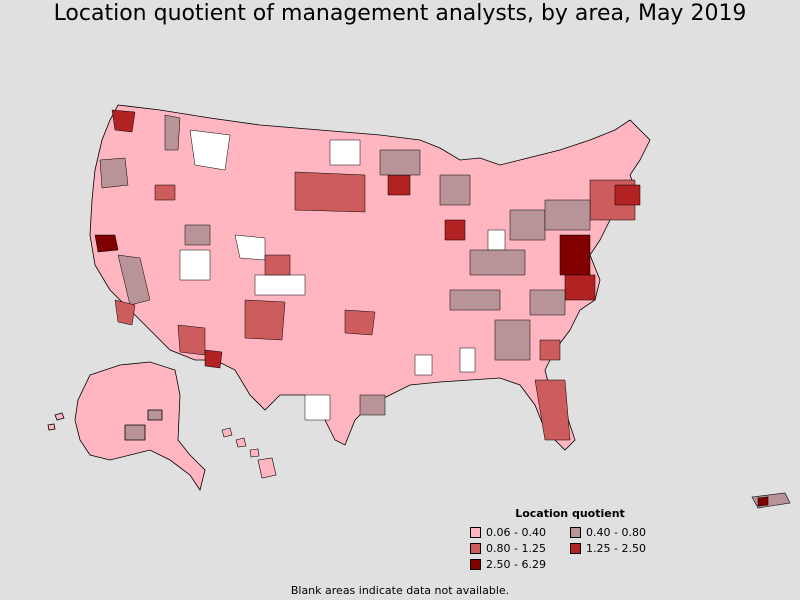 The height and width of the screenshot is (600, 800). Describe the element at coordinates (547, 302) in the screenshot. I see `region-nc` at that location.